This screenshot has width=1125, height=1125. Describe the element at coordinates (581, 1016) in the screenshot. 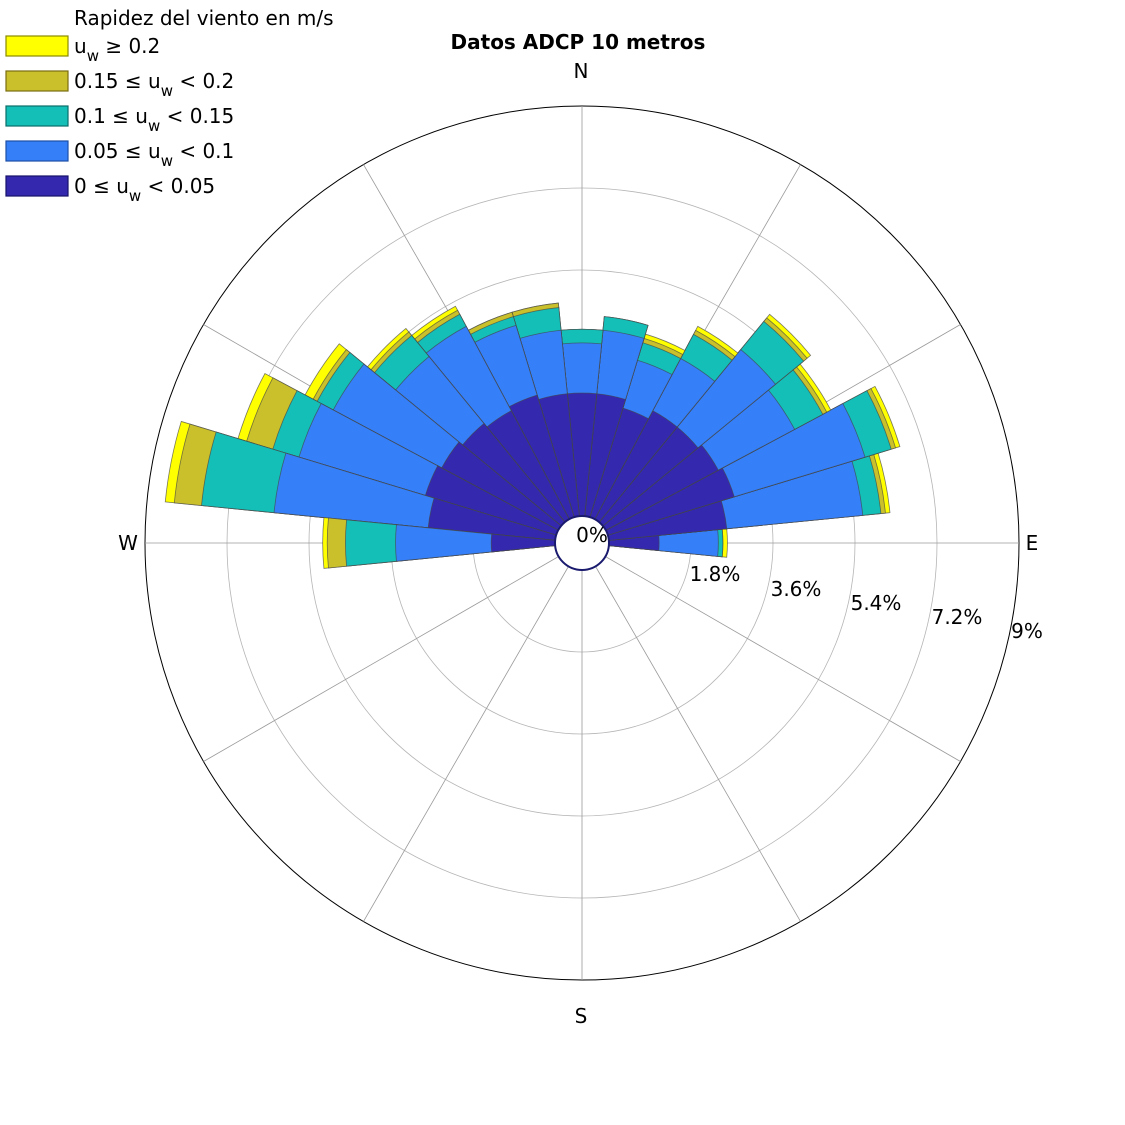

I see `direction-label: S` at that location.